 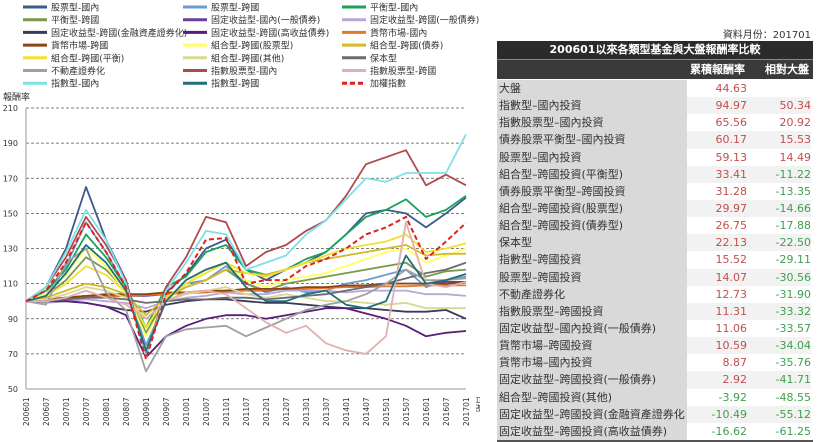 I want to click on legend-label: 指數股票型-跨國, so click(x=403, y=71).